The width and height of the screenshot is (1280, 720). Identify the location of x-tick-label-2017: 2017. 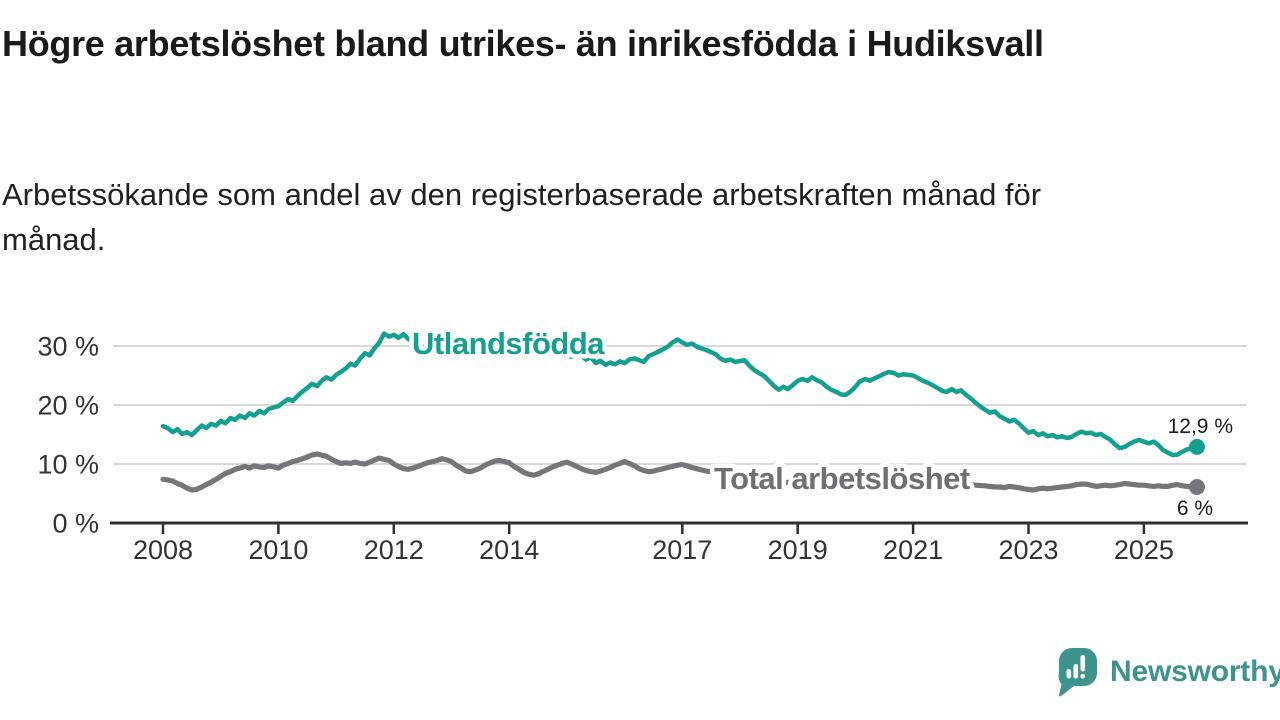
(682, 550).